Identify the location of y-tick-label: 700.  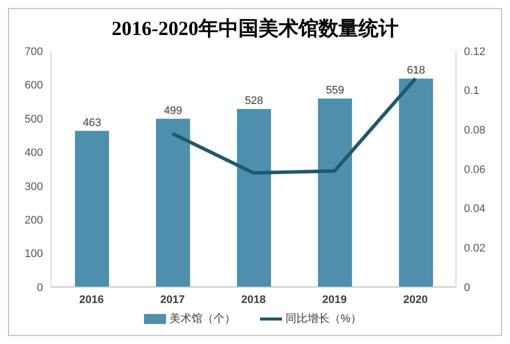
(33, 52).